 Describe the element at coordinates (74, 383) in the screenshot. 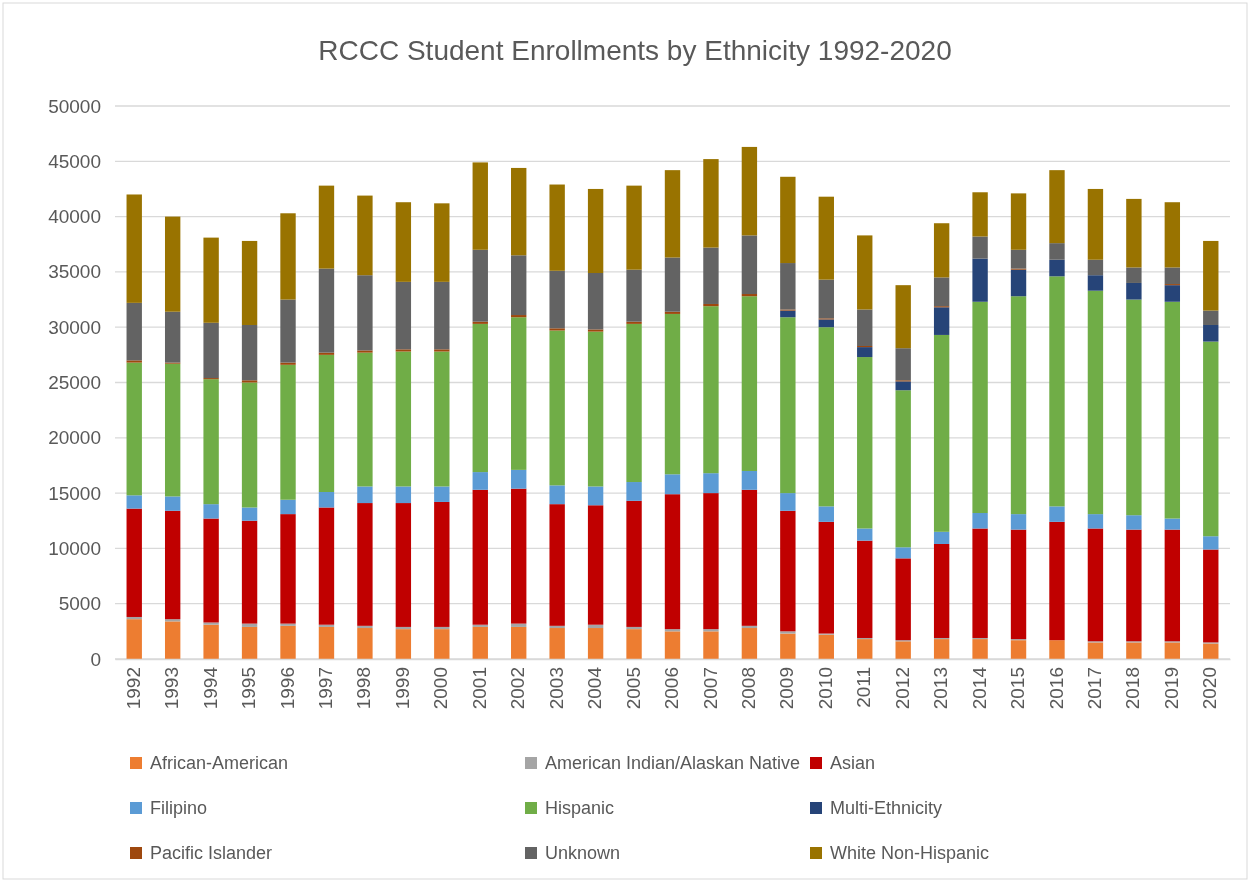

I see `y-tick-label: 25000` at that location.